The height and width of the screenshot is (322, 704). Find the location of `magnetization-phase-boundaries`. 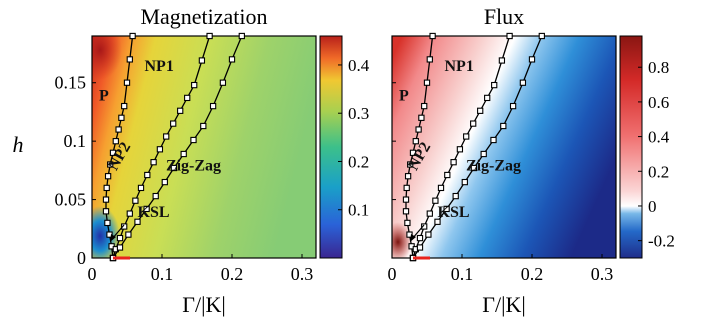

magnetization-phase-boundaries is located at coordinates (173, 147).